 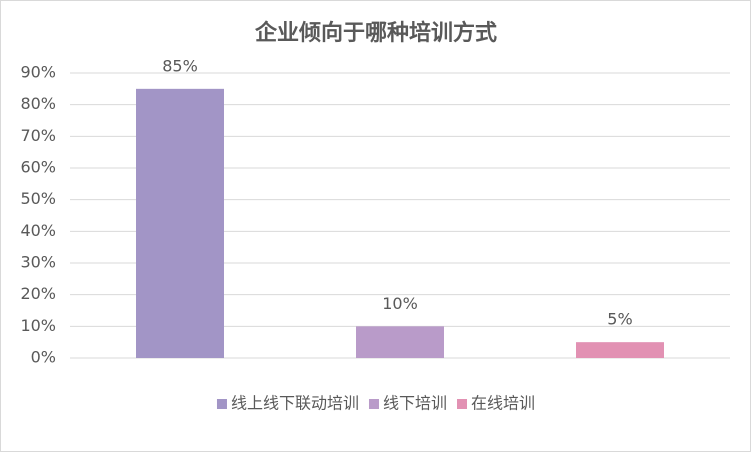 I want to click on y-tick-label: 20%, so click(x=38, y=293).